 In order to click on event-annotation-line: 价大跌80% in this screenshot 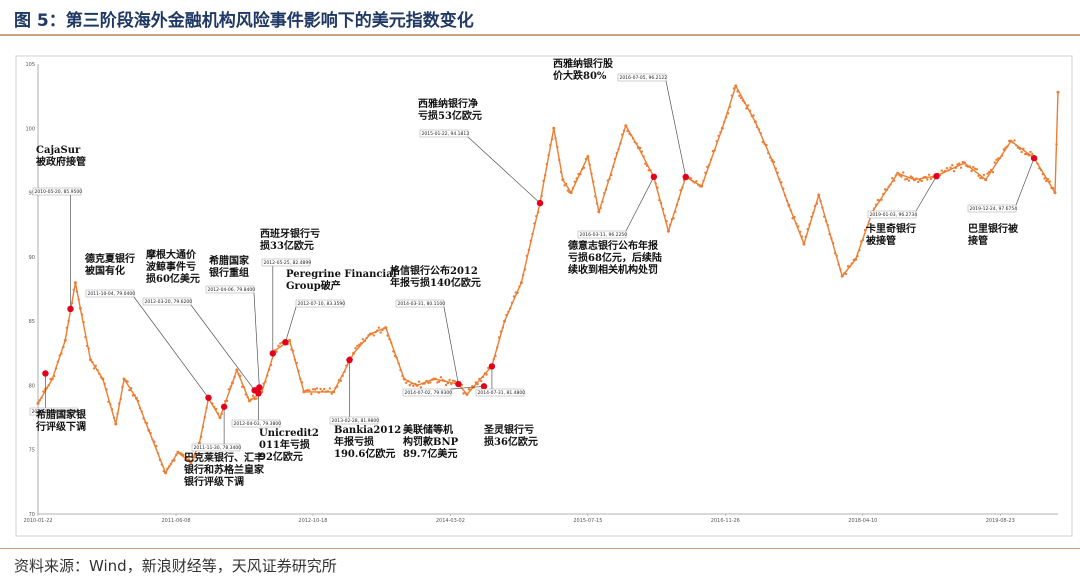, I will do `click(580, 75)`.